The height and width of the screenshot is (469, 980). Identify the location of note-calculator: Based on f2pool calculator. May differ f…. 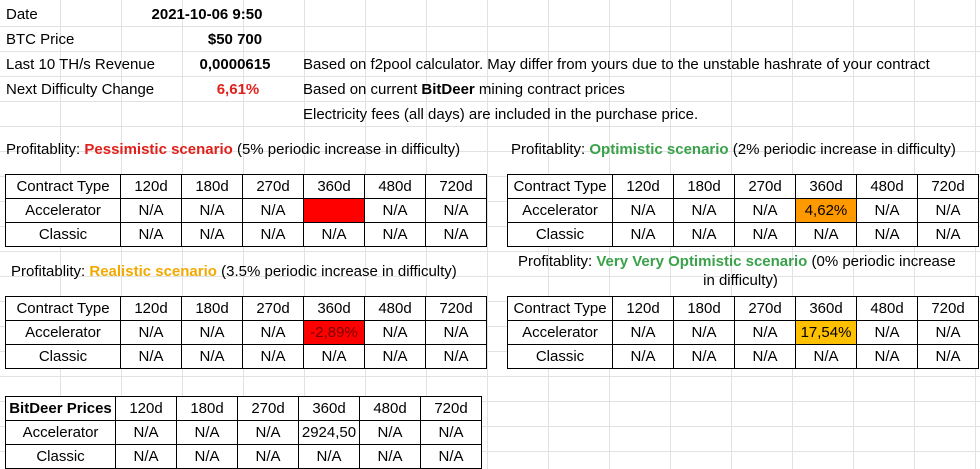
(616, 64).